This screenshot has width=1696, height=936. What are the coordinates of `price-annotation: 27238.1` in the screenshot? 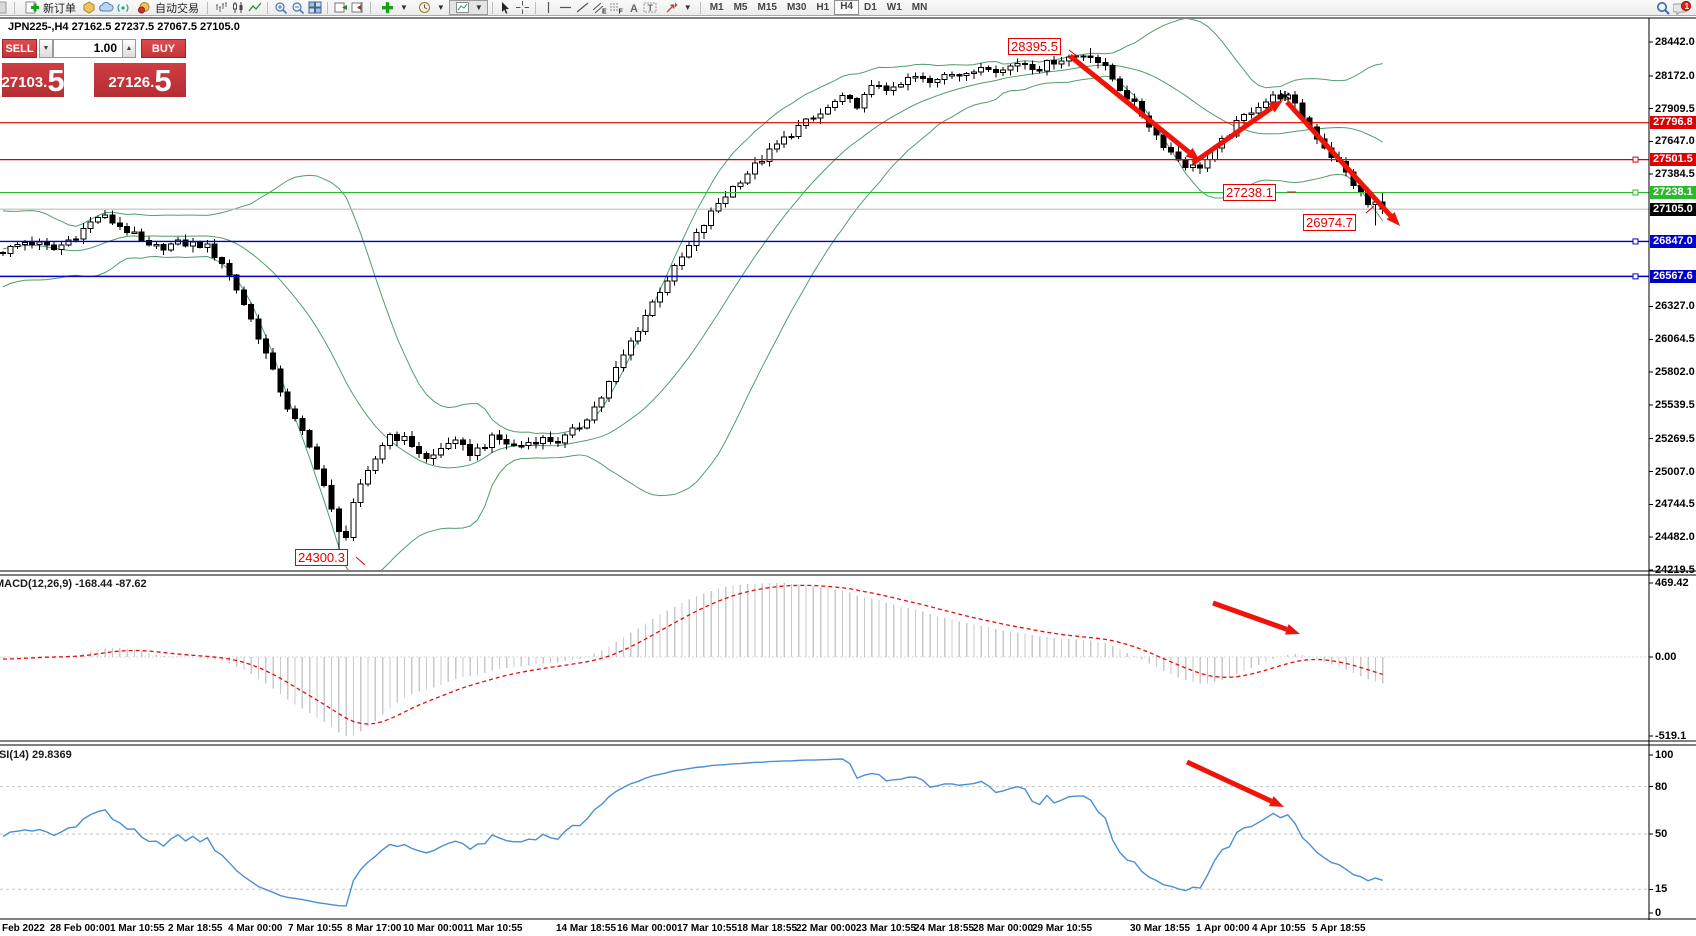 It's located at (1249, 192).